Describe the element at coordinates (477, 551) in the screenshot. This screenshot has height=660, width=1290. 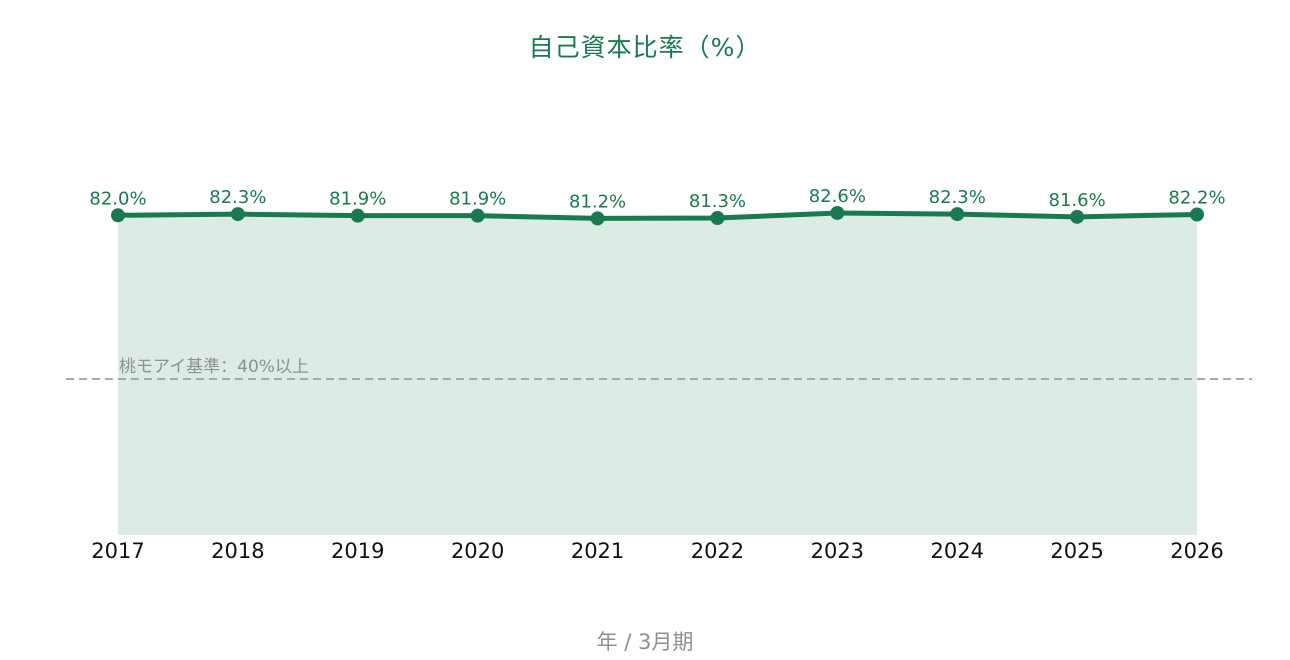
I see `x-tick-label: 2020` at that location.